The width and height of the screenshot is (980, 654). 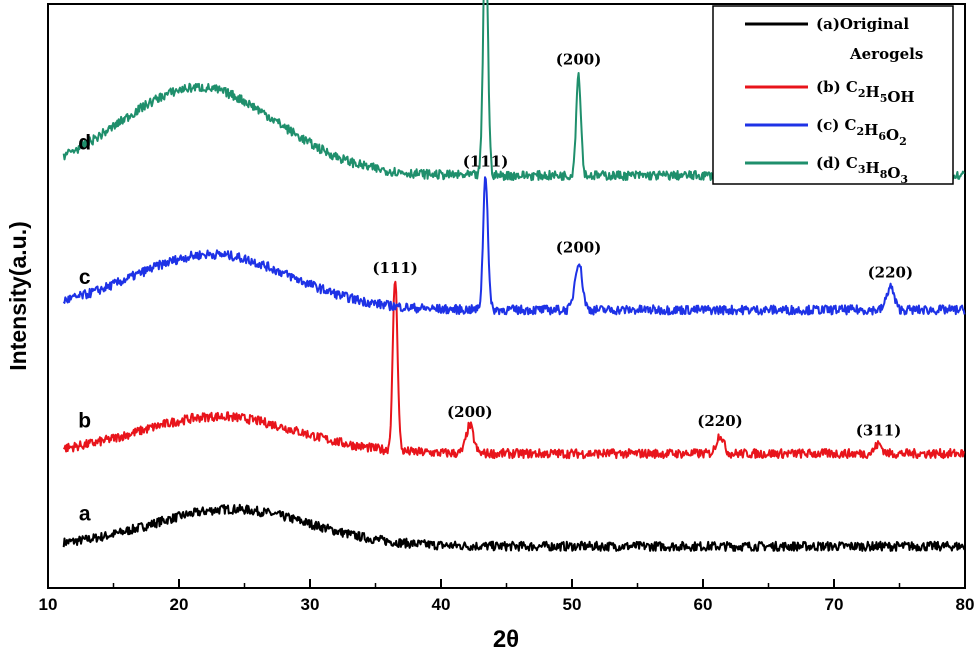 I want to click on y-axis-title: Intensity(a.u.), so click(x=18, y=296).